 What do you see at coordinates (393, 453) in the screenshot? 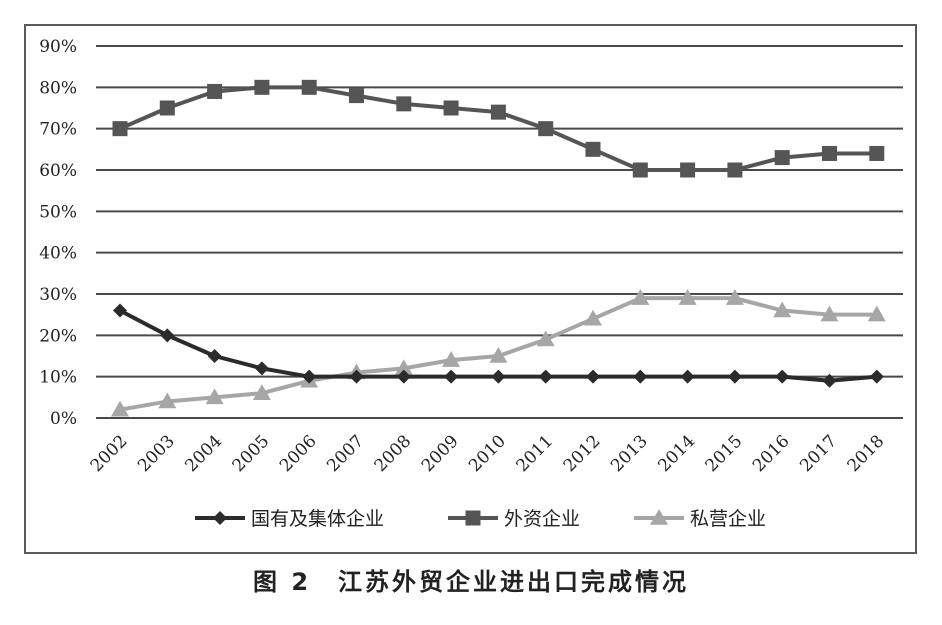
I see `x-tick-label: 2008` at bounding box center [393, 453].